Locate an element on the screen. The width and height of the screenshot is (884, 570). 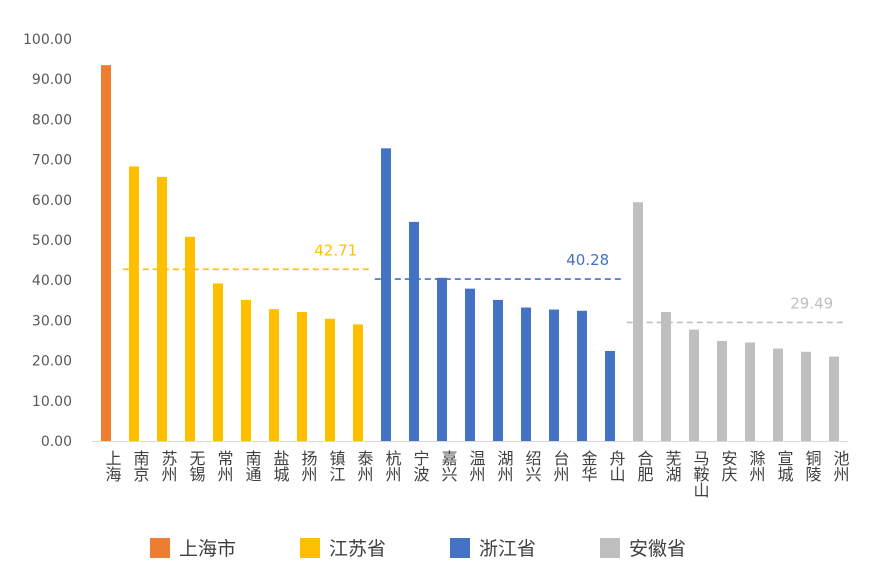
bar-铜陵 is located at coordinates (806, 396).